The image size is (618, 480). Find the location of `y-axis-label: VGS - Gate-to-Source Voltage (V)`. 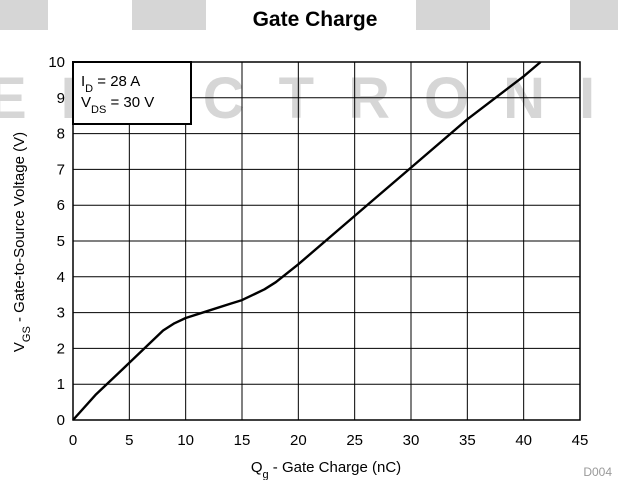

y-axis-label: VGS - Gate-to-Source Voltage (V) is located at coordinates (22, 242).